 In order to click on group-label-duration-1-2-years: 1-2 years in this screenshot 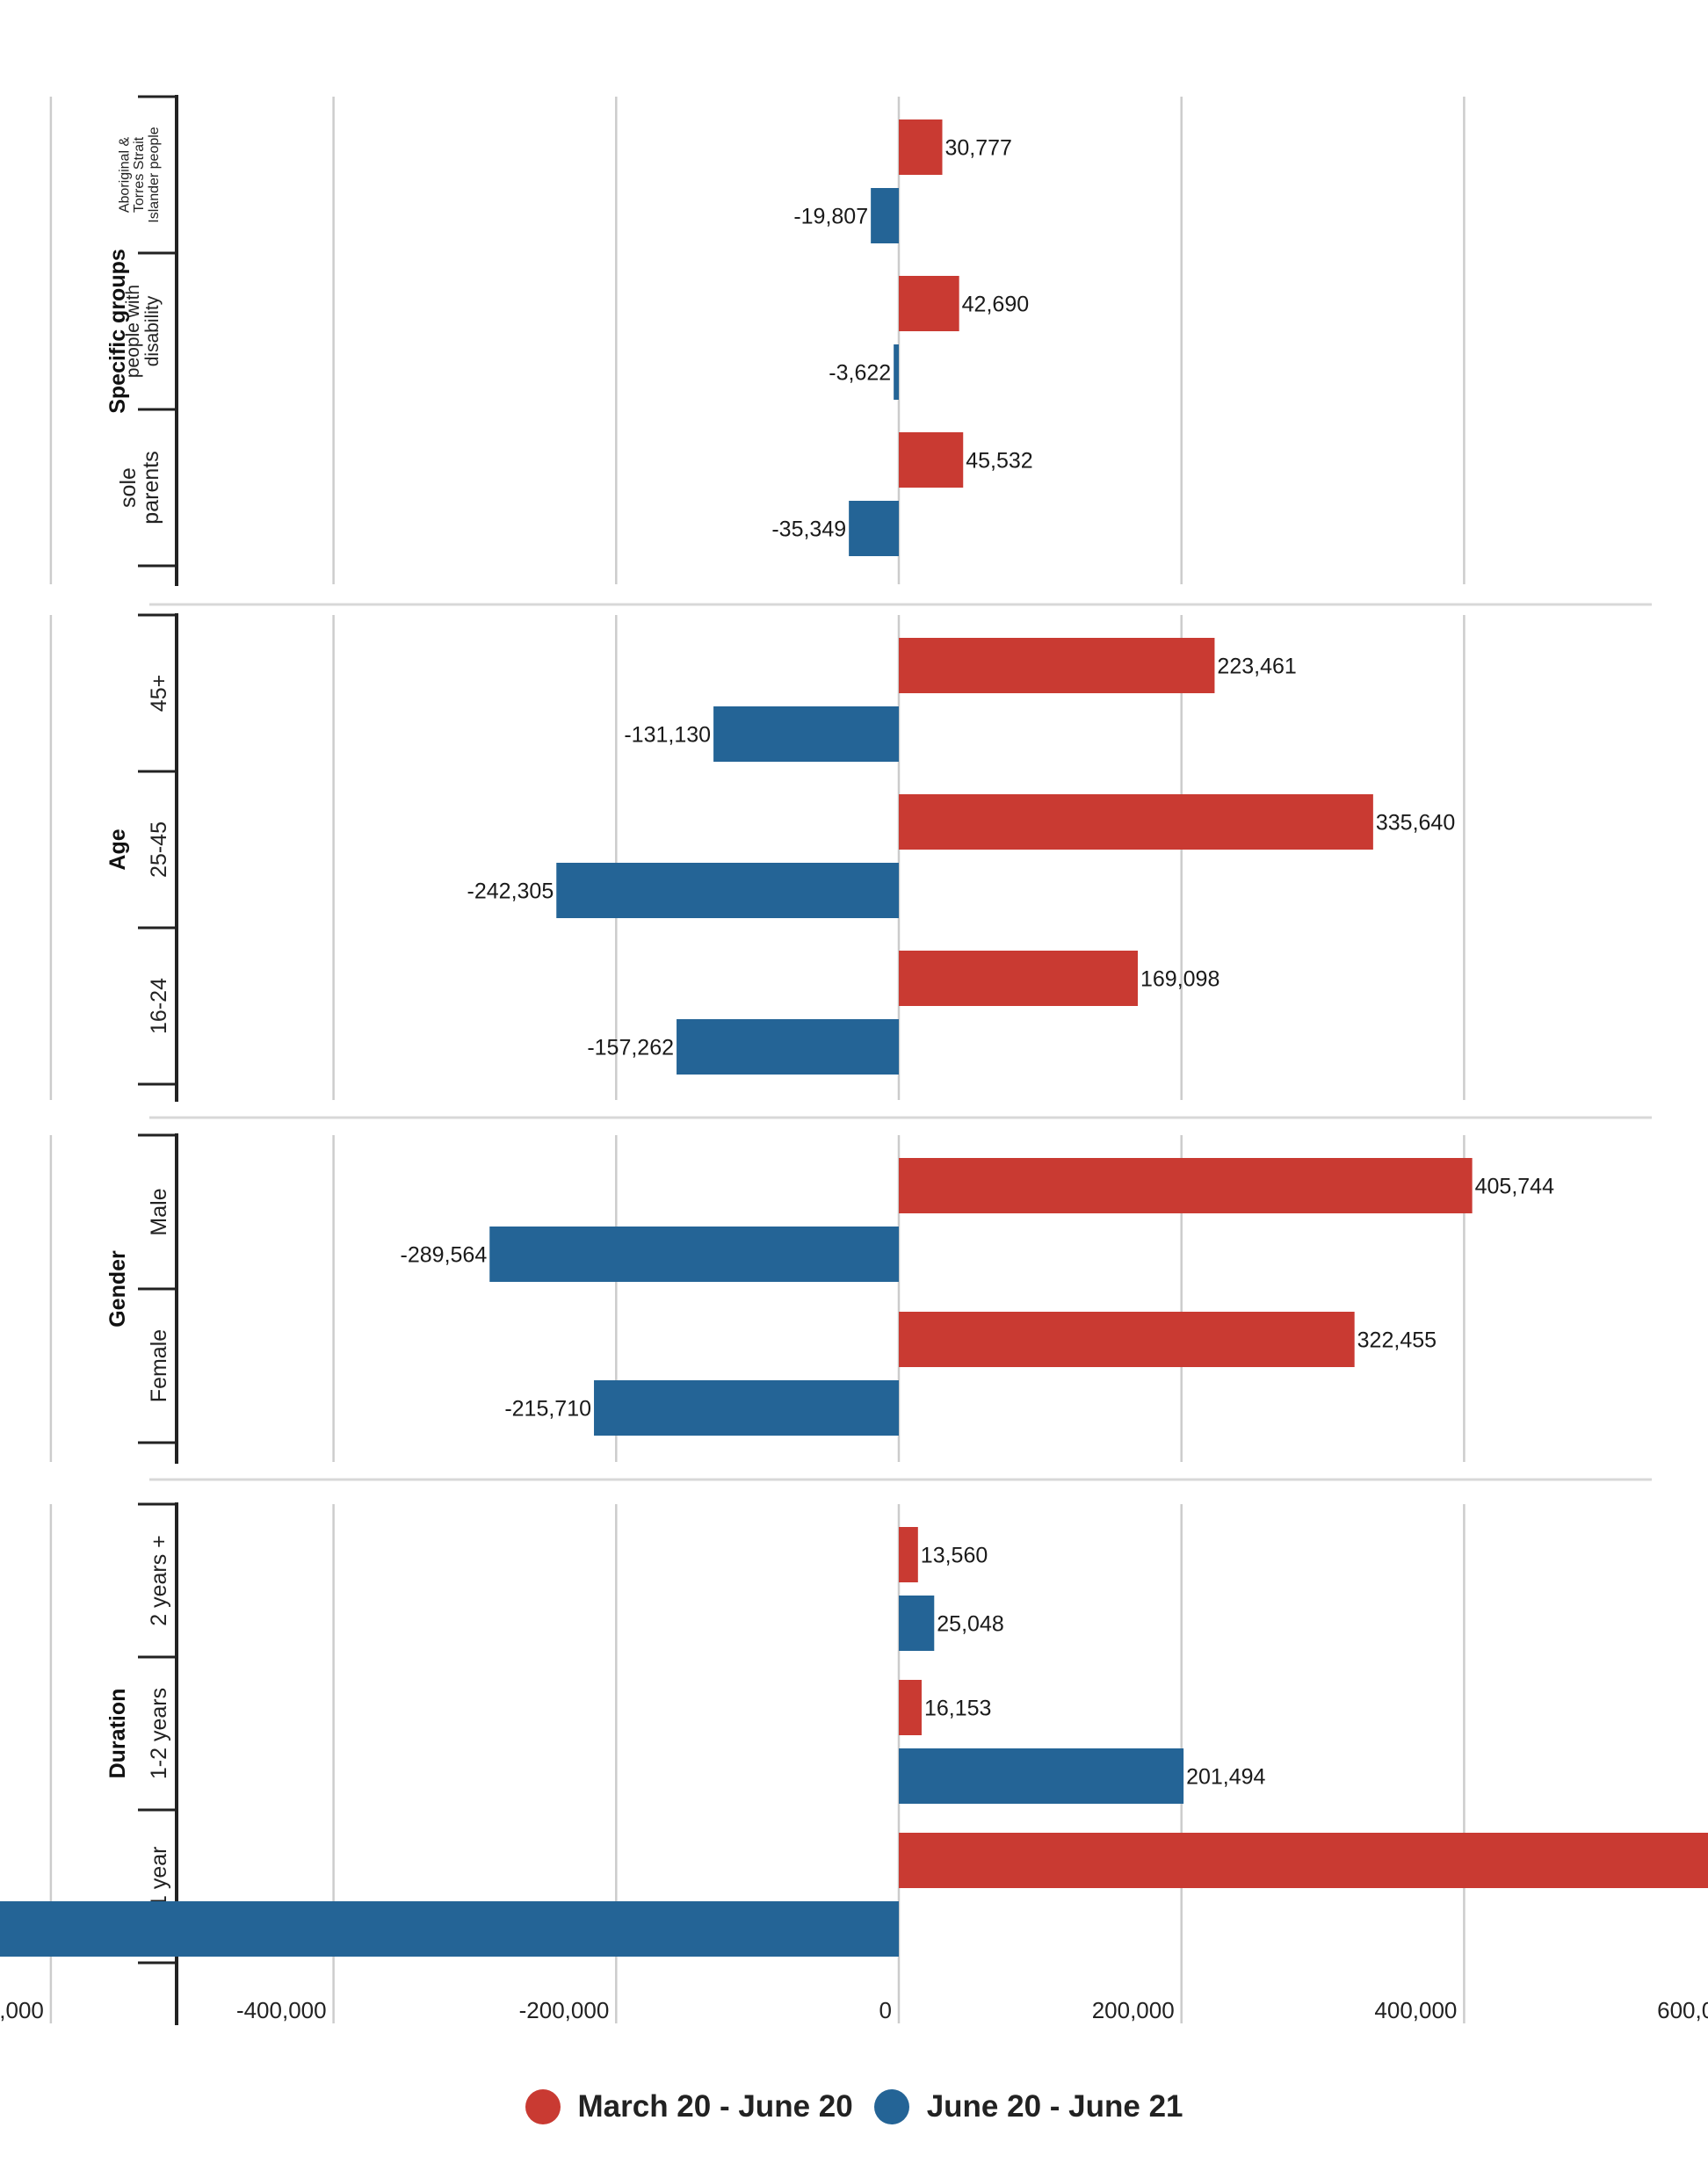, I will do `click(159, 1733)`.